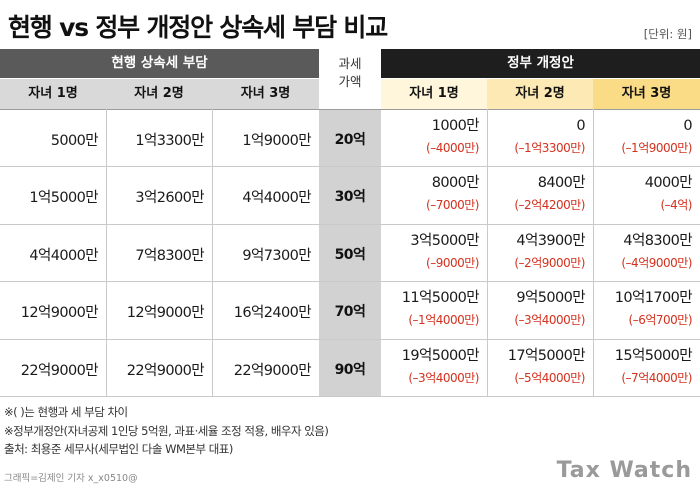  I want to click on current-cell-r2-c3: 4억4000만, so click(276, 198).